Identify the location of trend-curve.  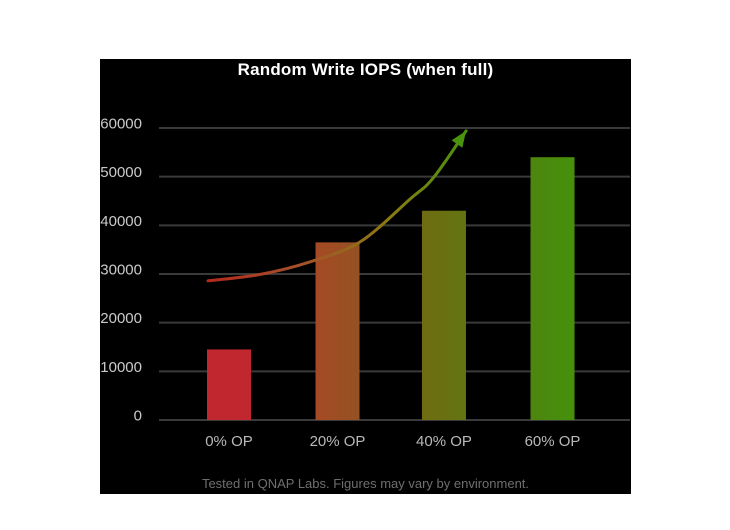
(337, 206).